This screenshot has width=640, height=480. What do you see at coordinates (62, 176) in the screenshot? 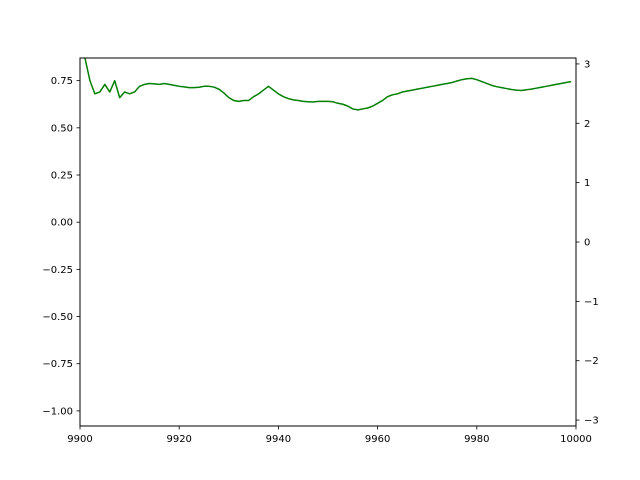
I see `y-left-tick-label: 0.25` at bounding box center [62, 176].